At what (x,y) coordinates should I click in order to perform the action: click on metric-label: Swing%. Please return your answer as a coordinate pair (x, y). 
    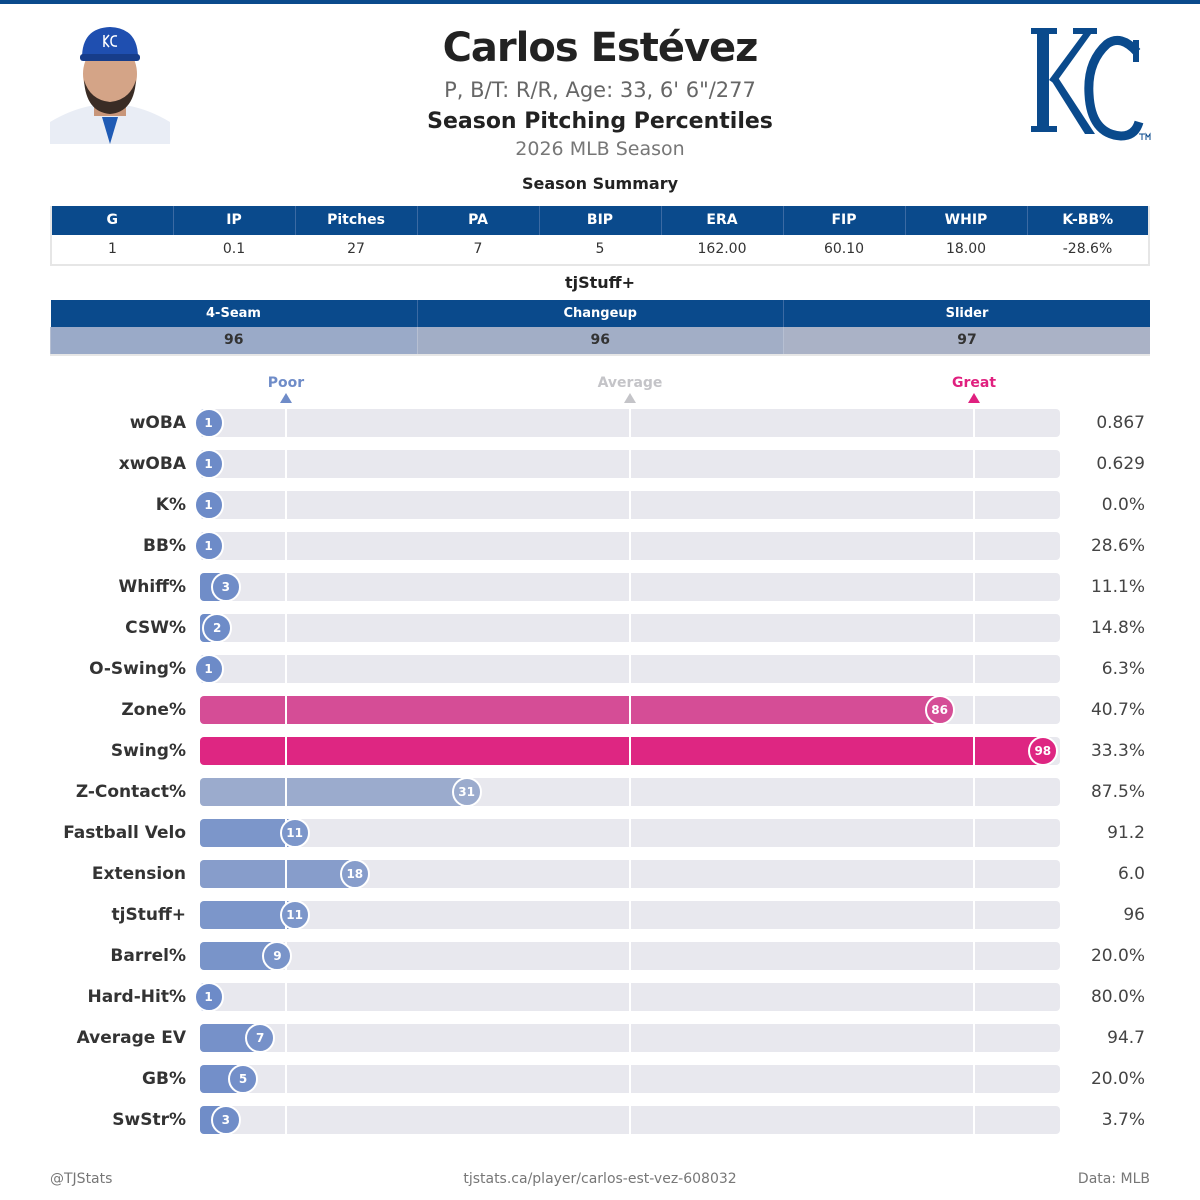
    Looking at the image, I should click on (148, 751).